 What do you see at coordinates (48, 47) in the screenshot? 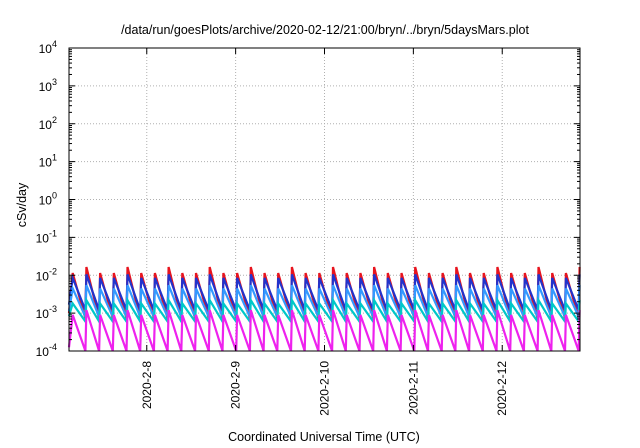
I see `y-tick-label: 10⁴` at bounding box center [48, 47].